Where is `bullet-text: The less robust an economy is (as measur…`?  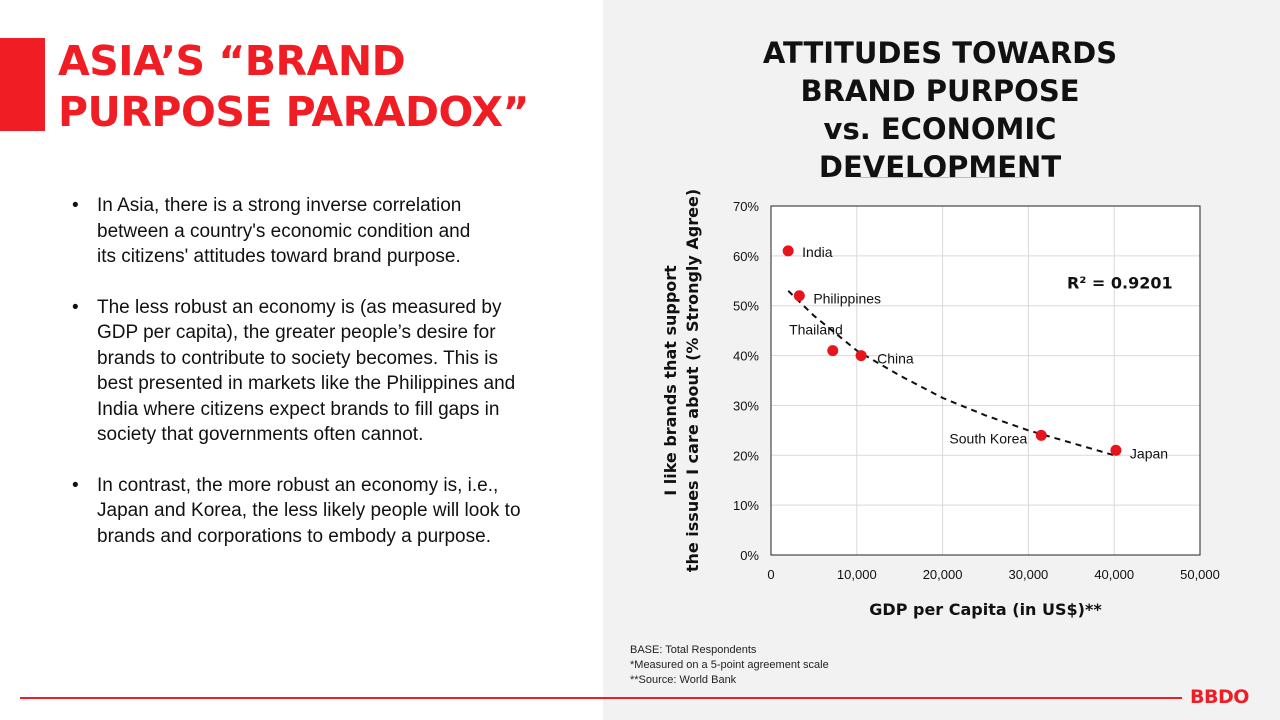 bullet-text: The less robust an economy is (as measur… is located at coordinates (306, 371).